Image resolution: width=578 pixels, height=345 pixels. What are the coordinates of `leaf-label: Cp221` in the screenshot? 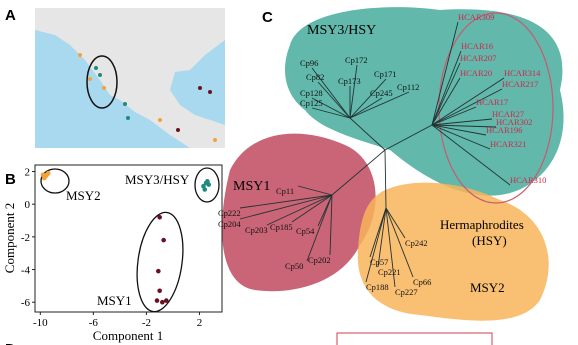 It's located at (389, 272).